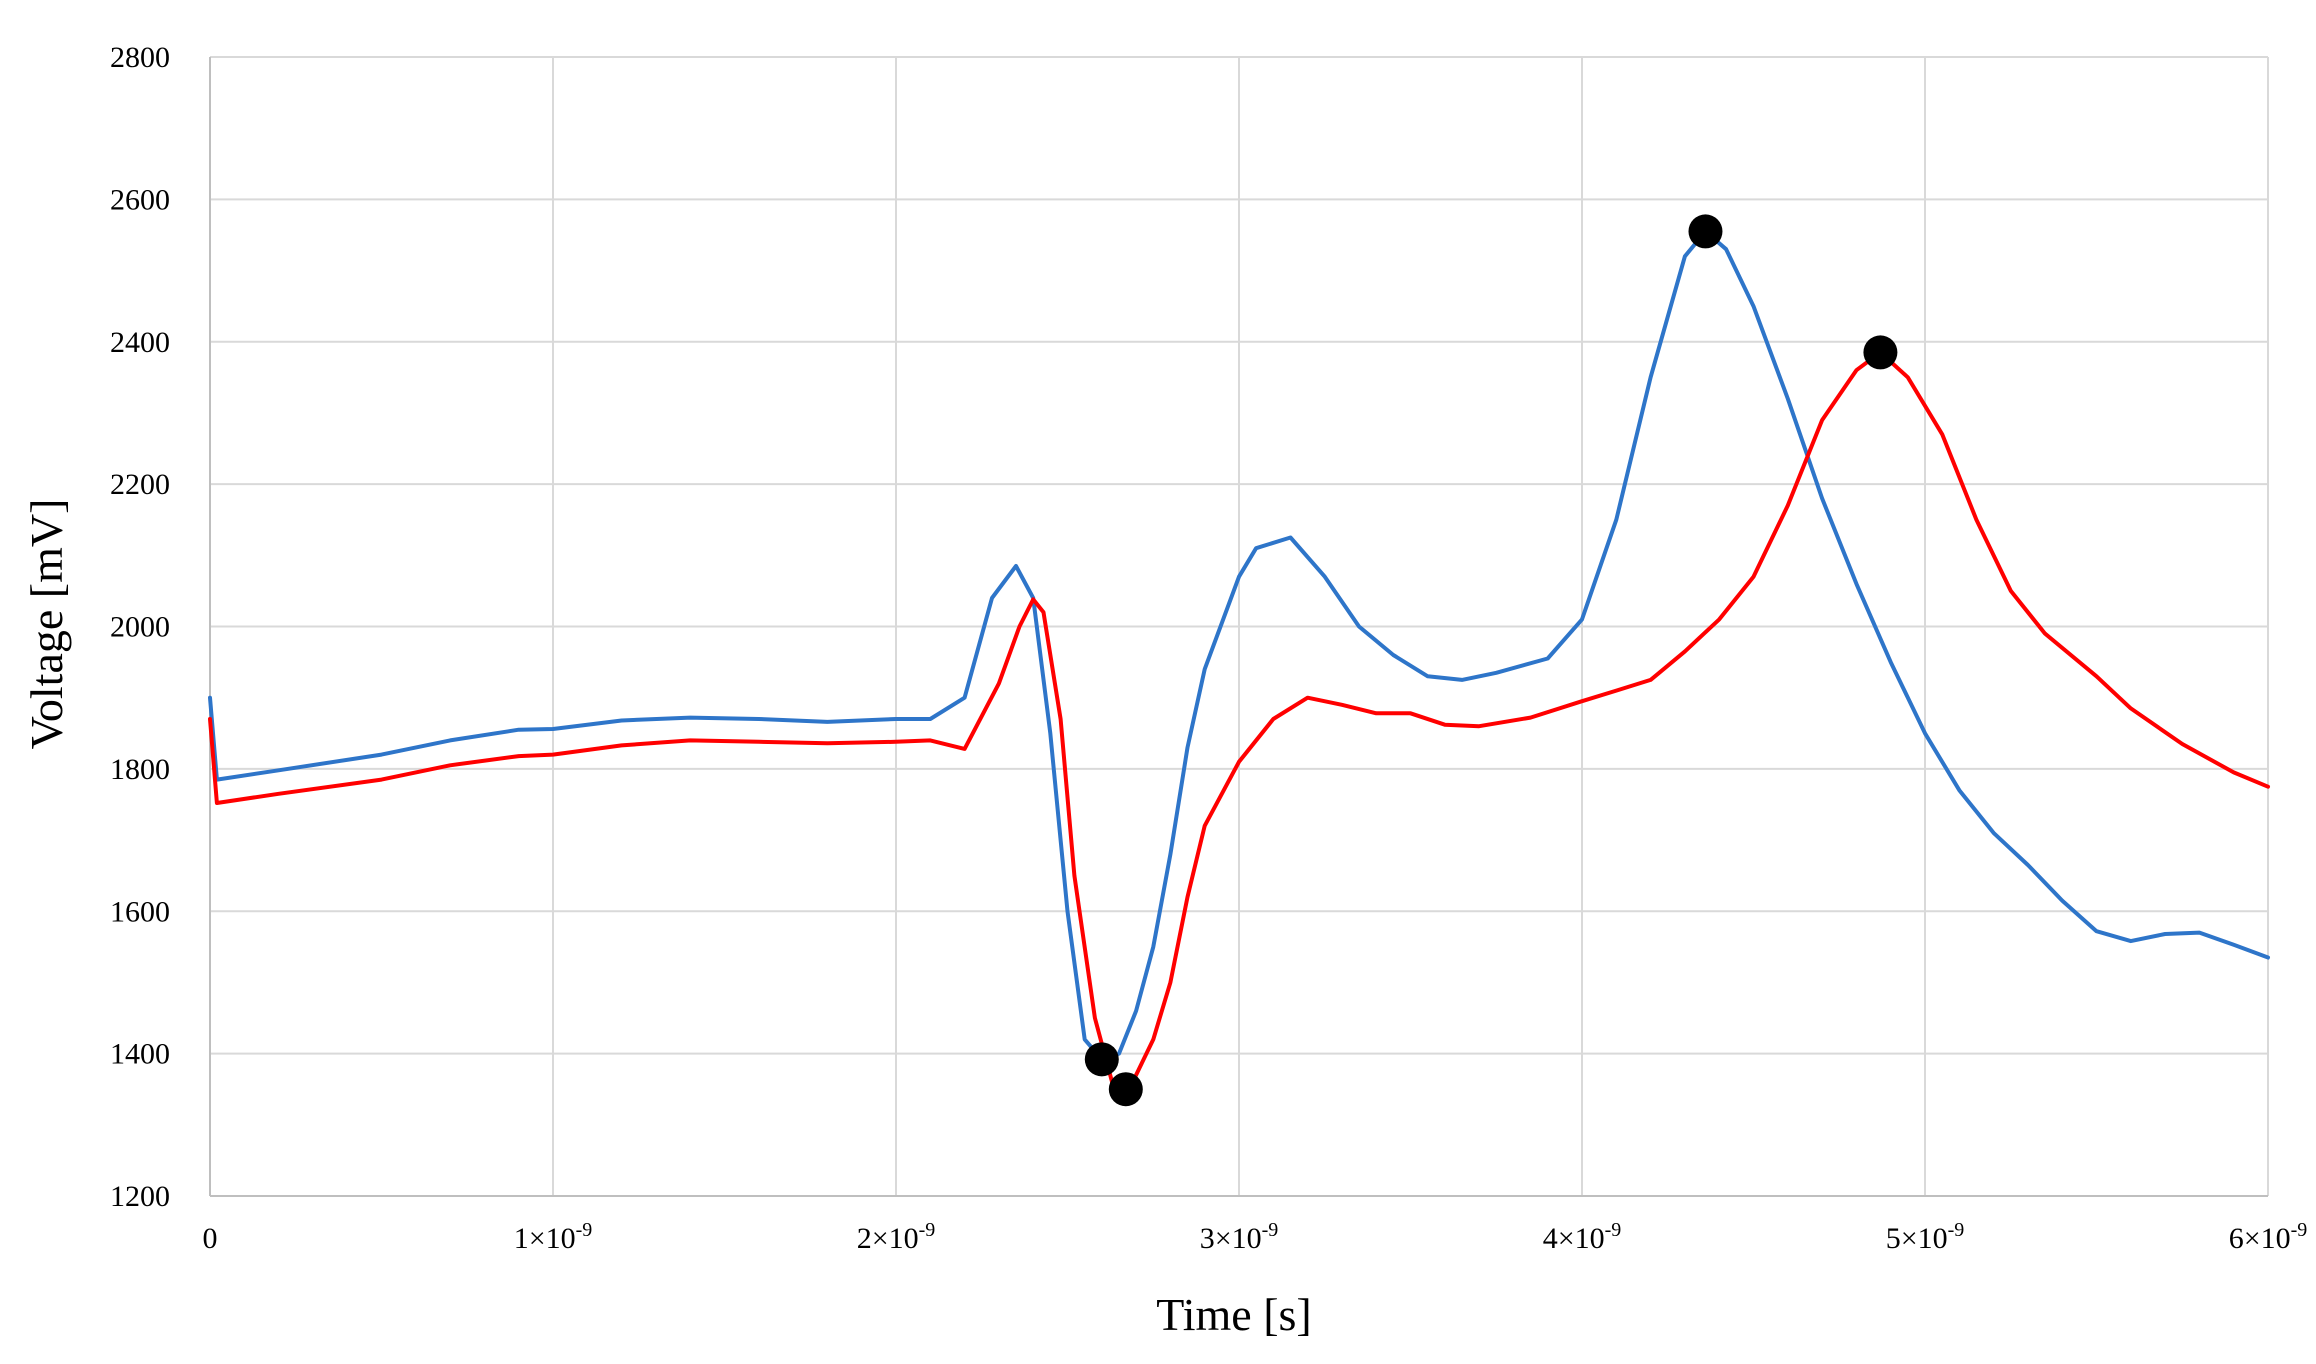 The image size is (2316, 1364). What do you see at coordinates (140, 484) in the screenshot?
I see `y-tick-label: 2200` at bounding box center [140, 484].